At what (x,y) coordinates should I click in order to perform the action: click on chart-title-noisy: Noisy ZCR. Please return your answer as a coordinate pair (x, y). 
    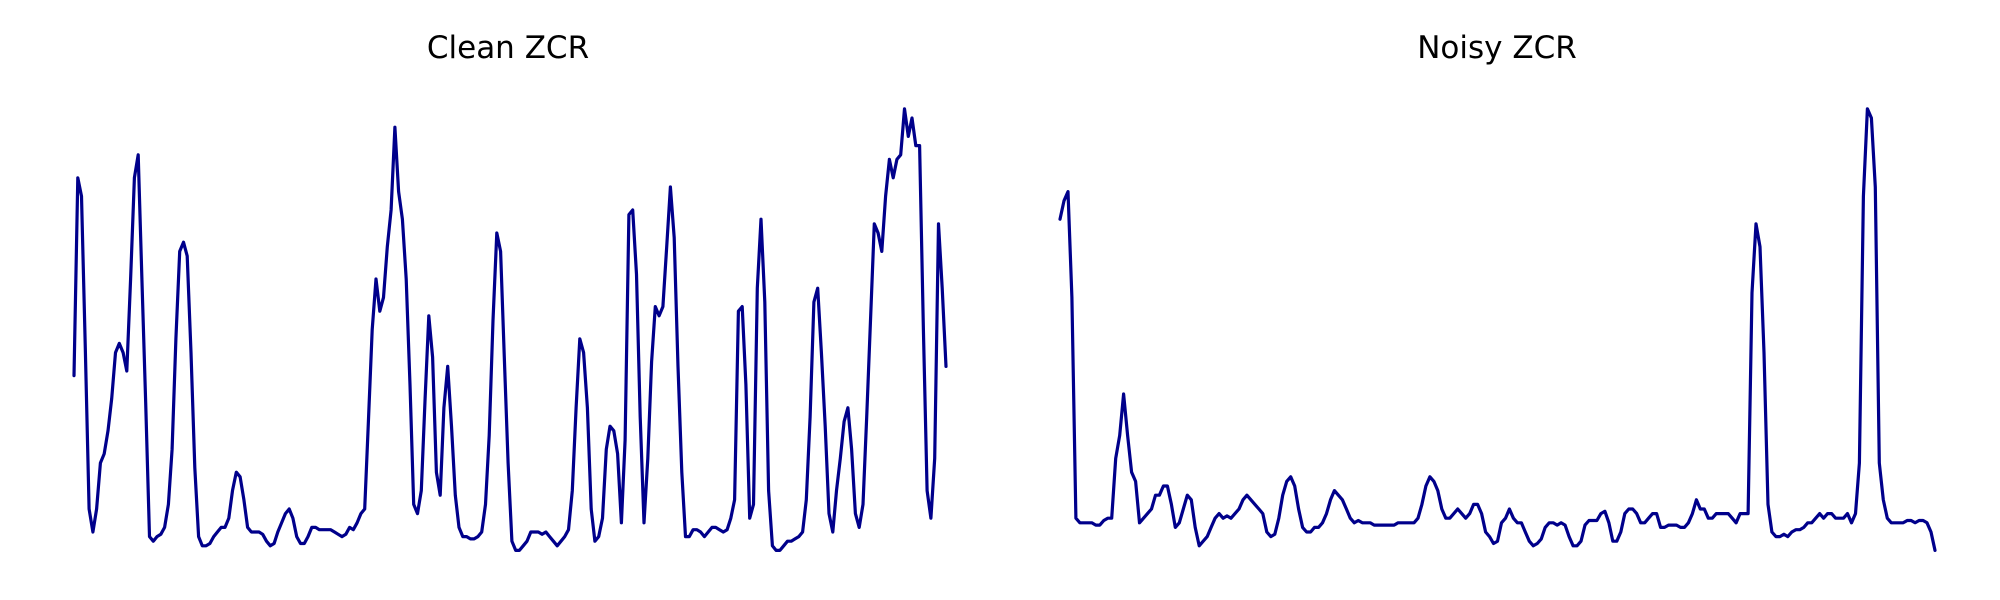
    Looking at the image, I should click on (1497, 48).